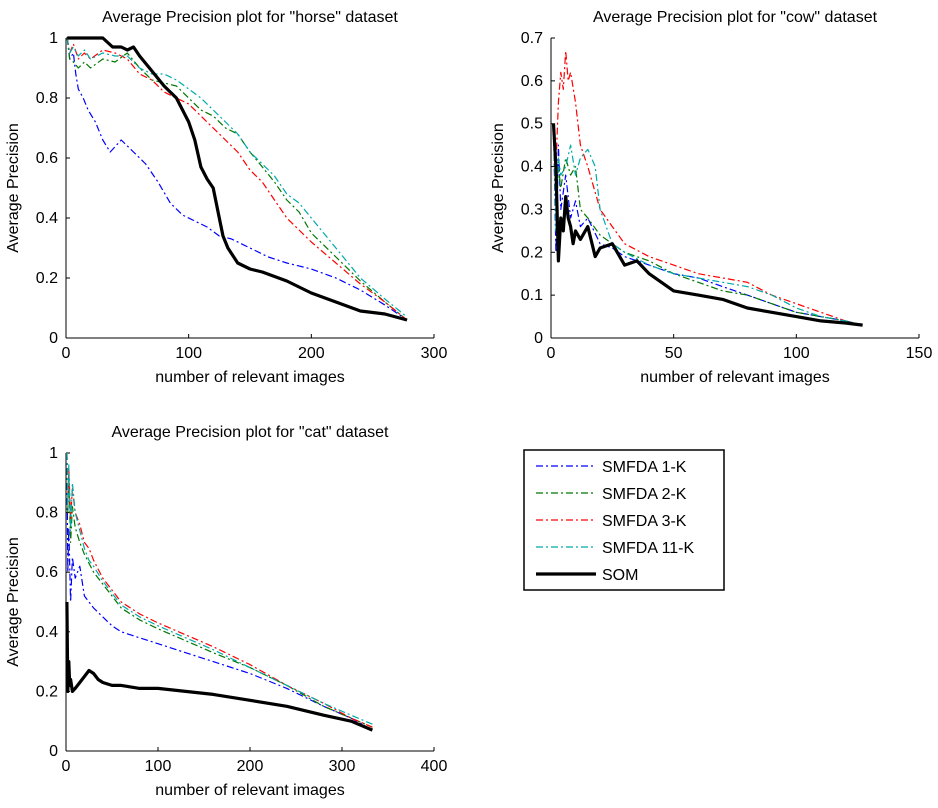  What do you see at coordinates (620, 575) in the screenshot?
I see `legend-label: SOM` at bounding box center [620, 575].